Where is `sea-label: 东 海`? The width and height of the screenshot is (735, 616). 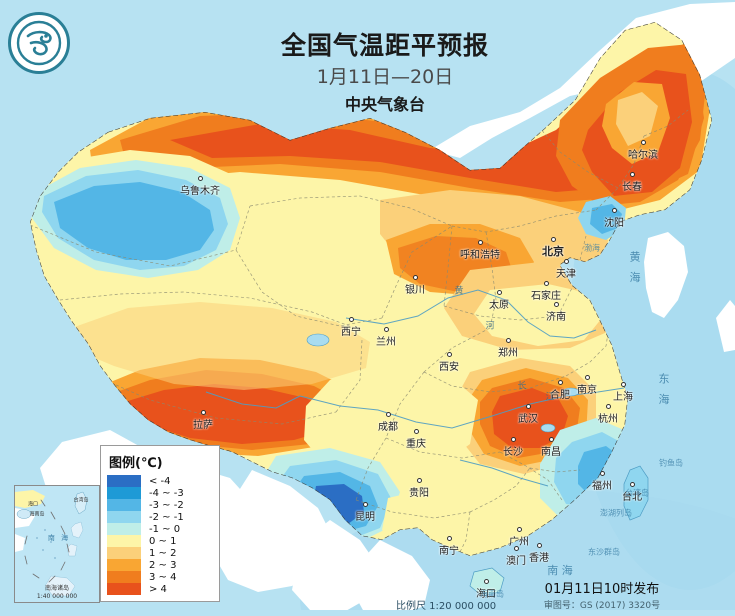
sea-label: 东 海 is located at coordinates (663, 390).